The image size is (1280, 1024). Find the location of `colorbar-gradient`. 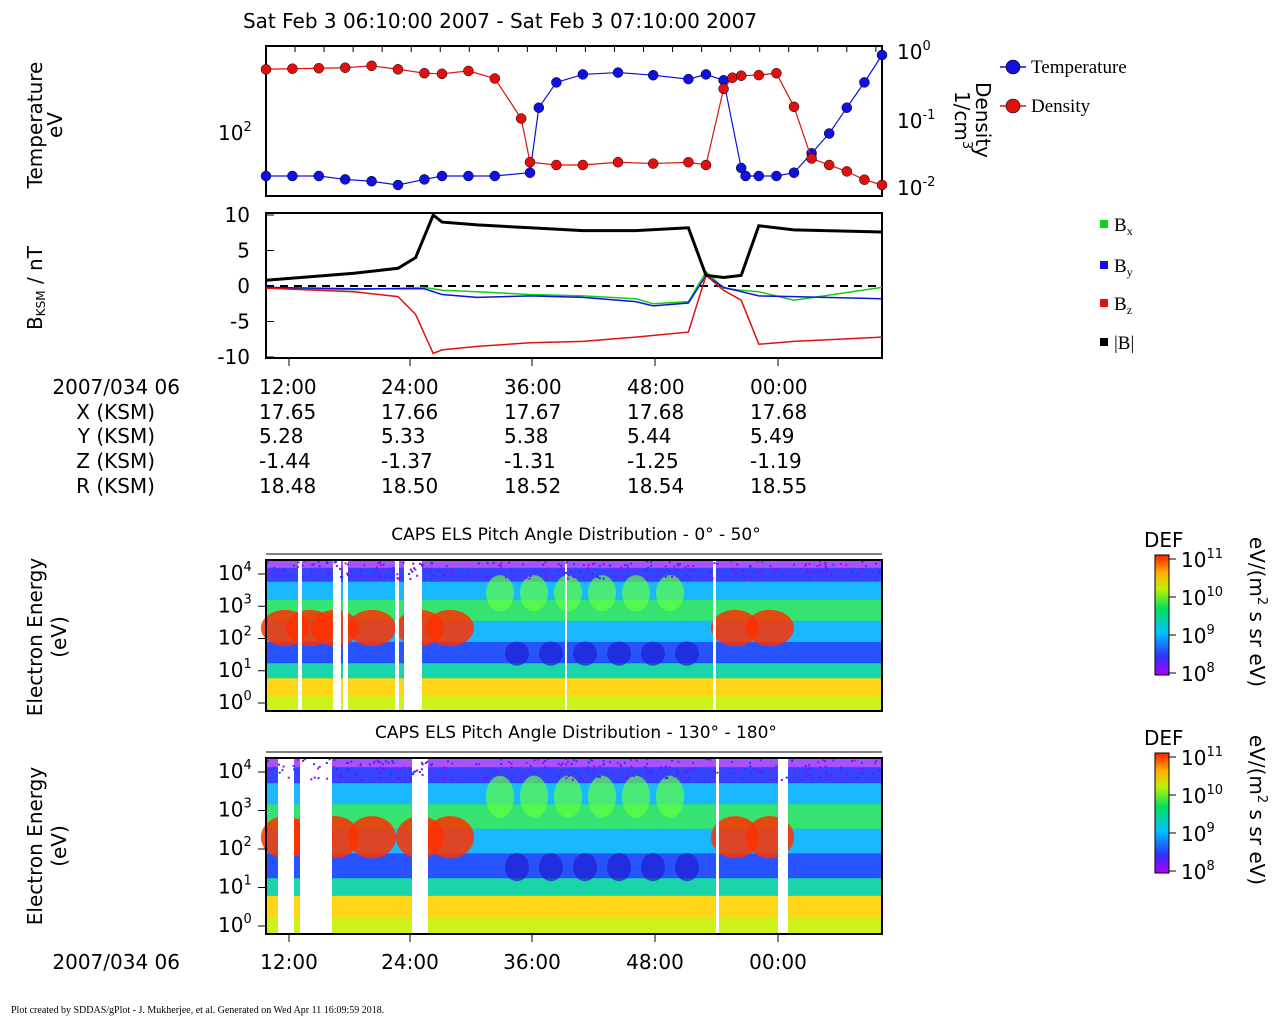

colorbar-gradient is located at coordinates (1162, 615).